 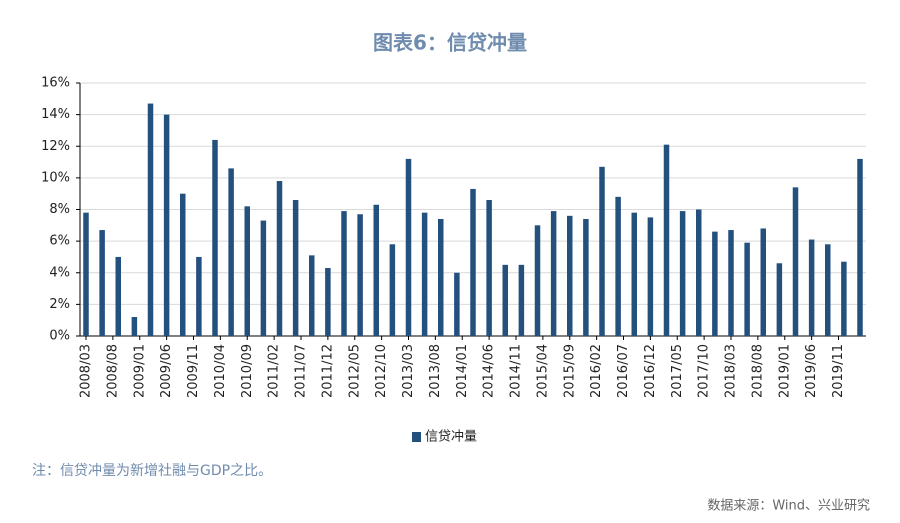 What do you see at coordinates (59, 241) in the screenshot?
I see `y-tick-label: 6%` at bounding box center [59, 241].